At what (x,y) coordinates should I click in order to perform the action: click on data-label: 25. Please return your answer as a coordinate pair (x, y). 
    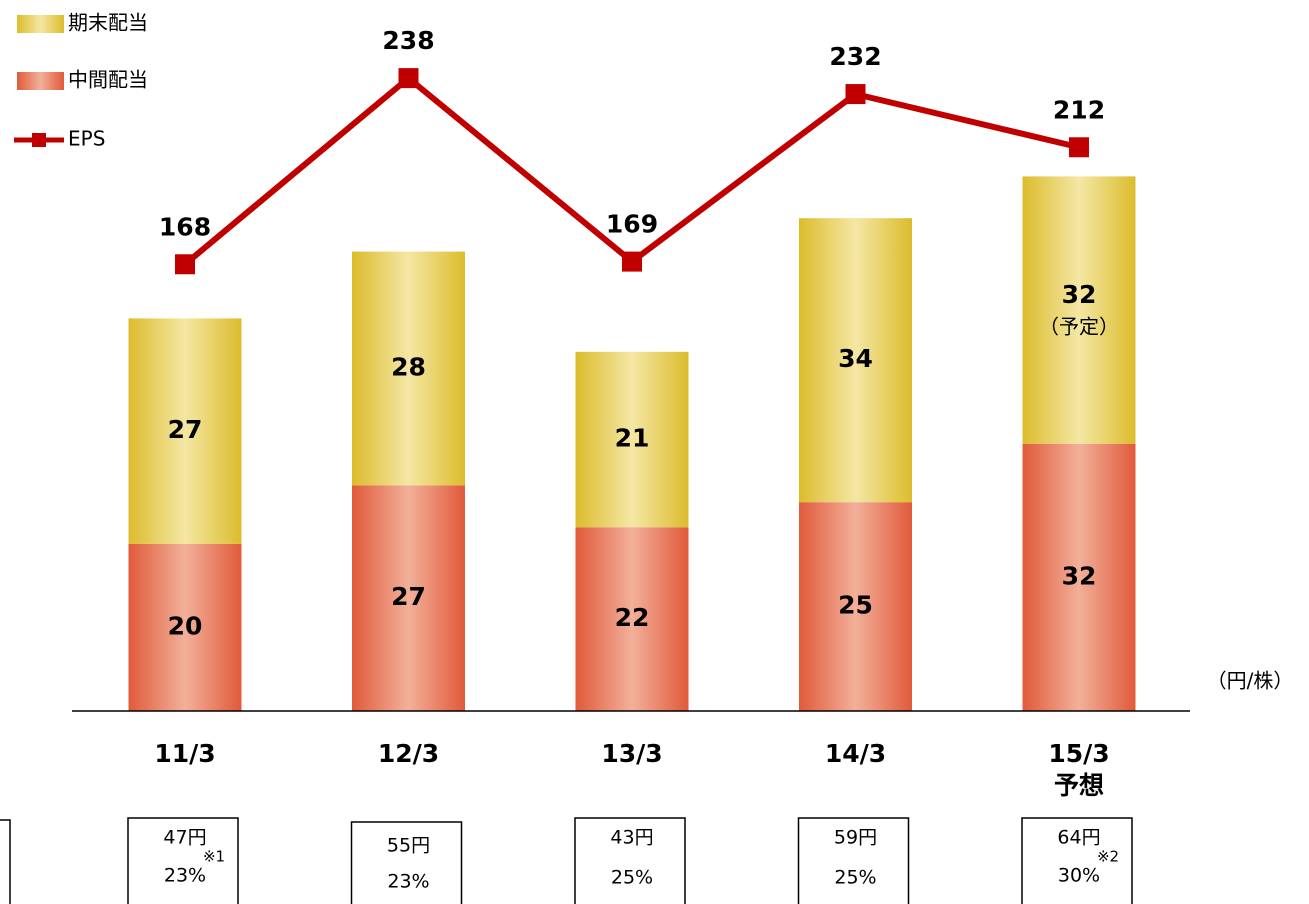
    Looking at the image, I should click on (855, 605).